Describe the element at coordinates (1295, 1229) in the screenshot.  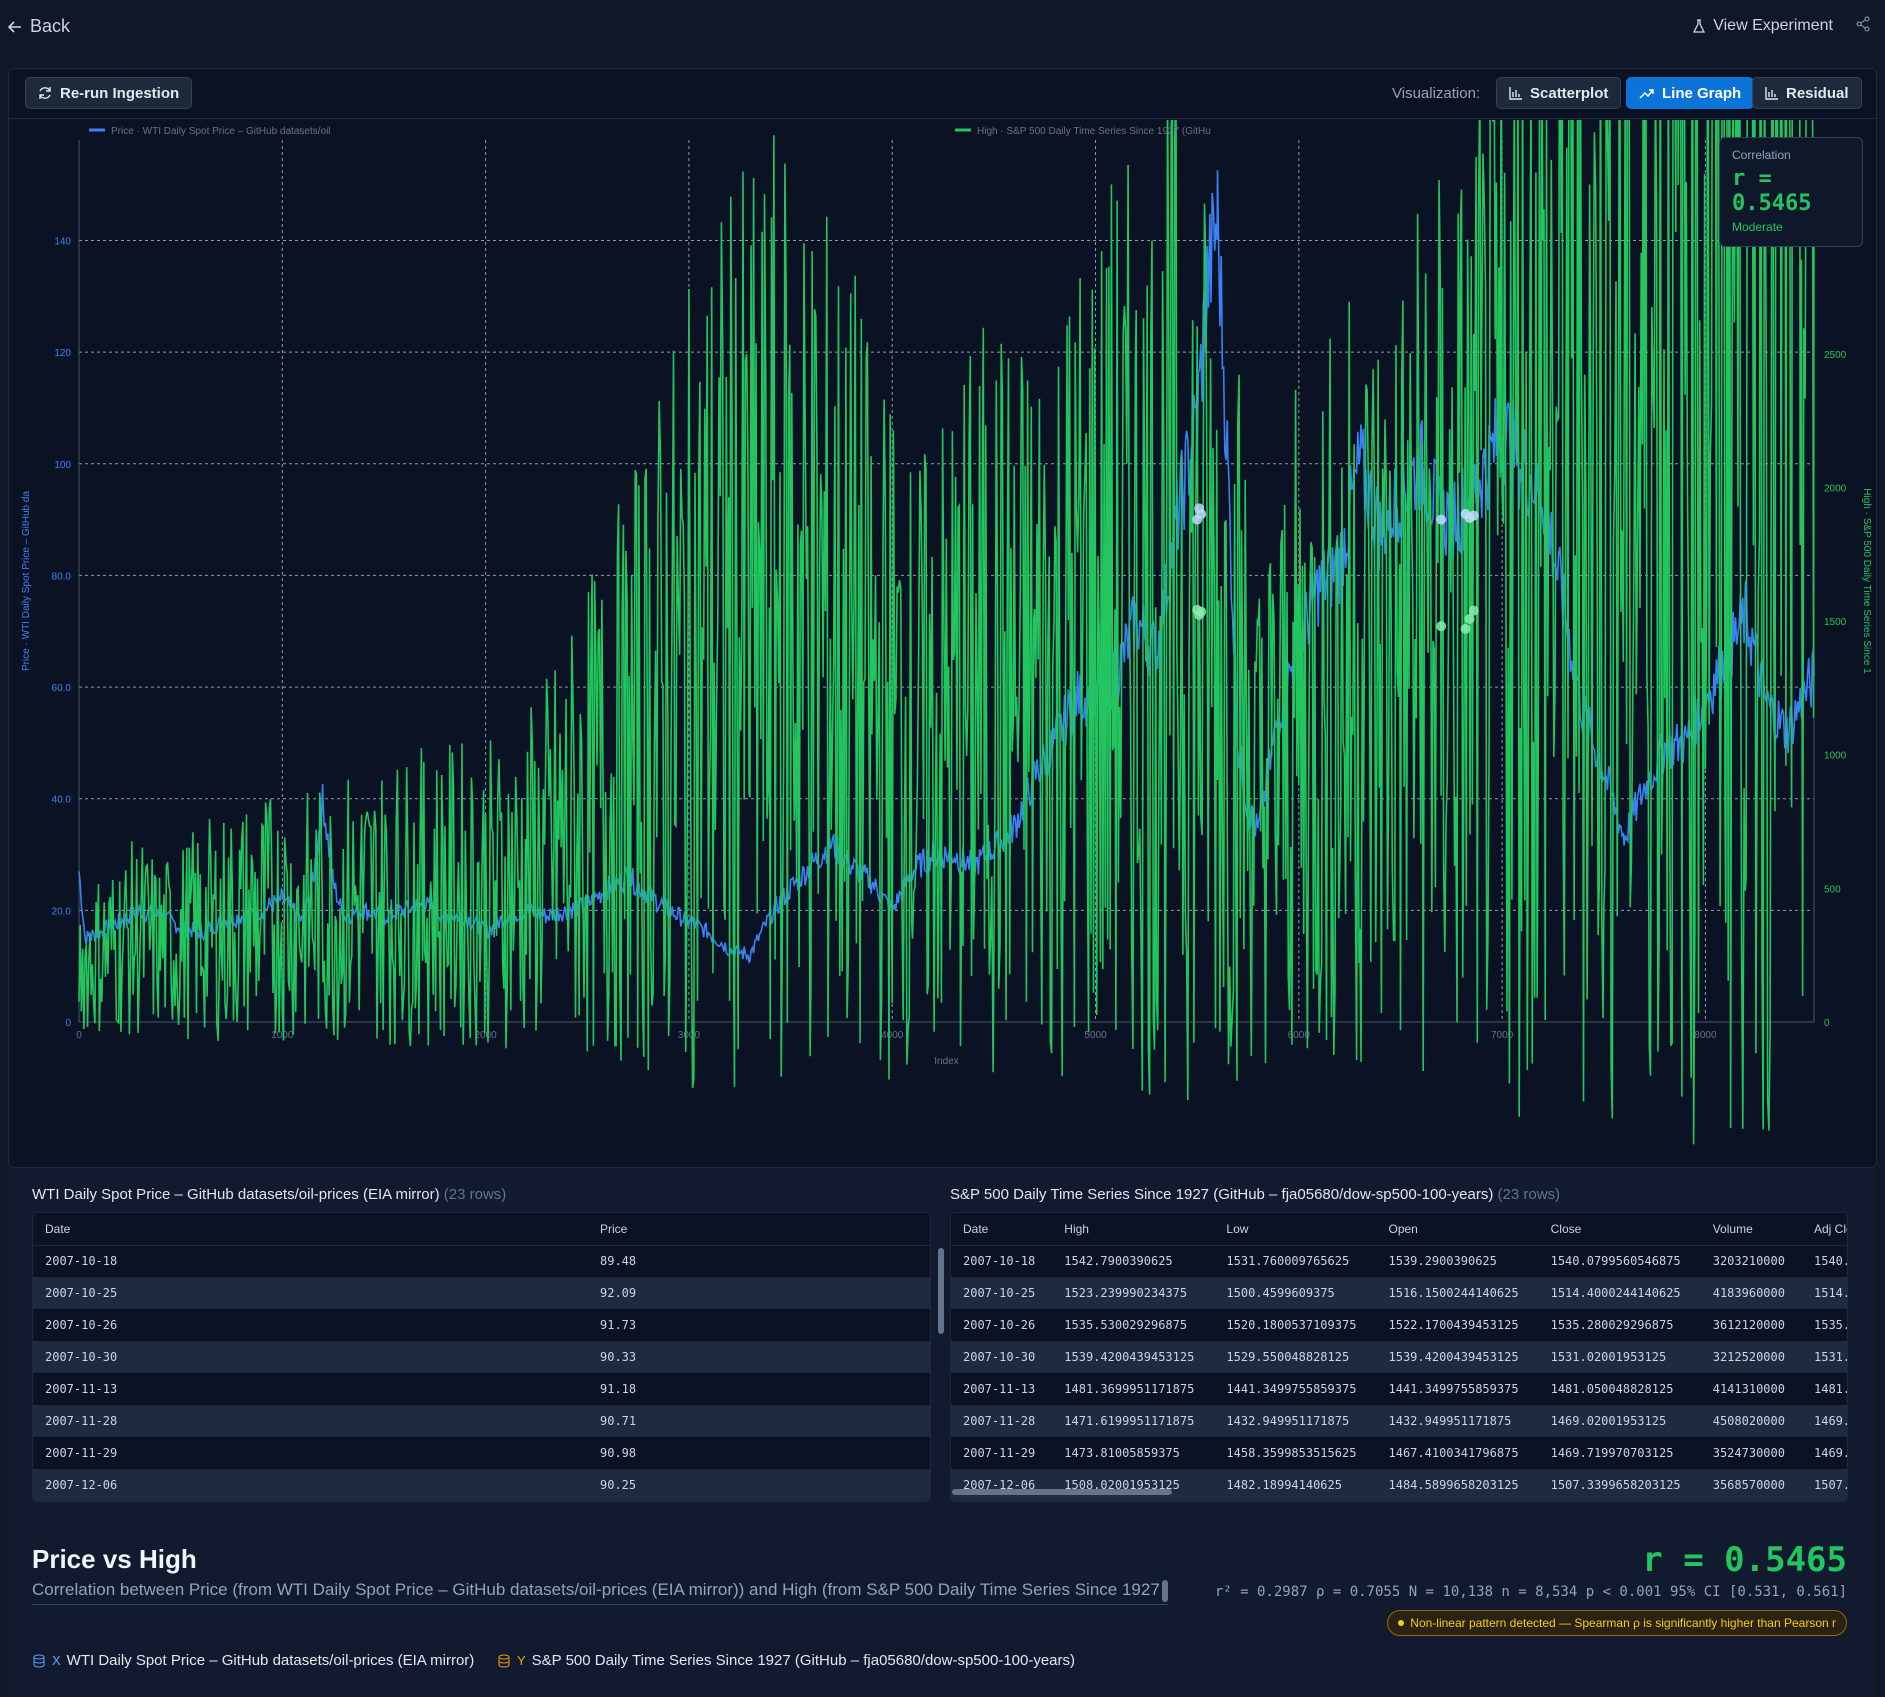
I see `col-header: Low` at that location.